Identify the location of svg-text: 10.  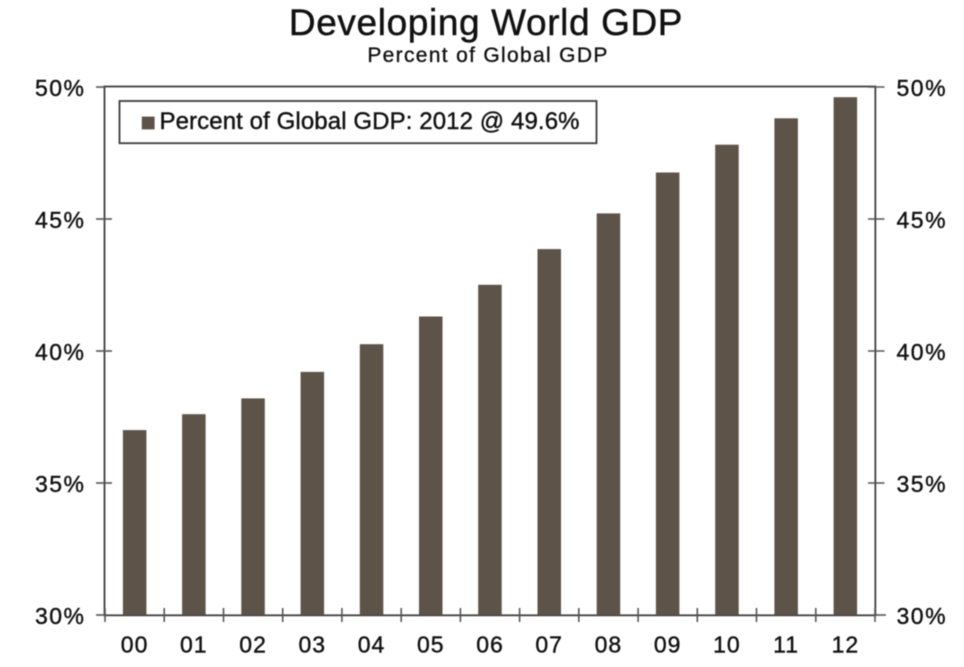
(727, 645).